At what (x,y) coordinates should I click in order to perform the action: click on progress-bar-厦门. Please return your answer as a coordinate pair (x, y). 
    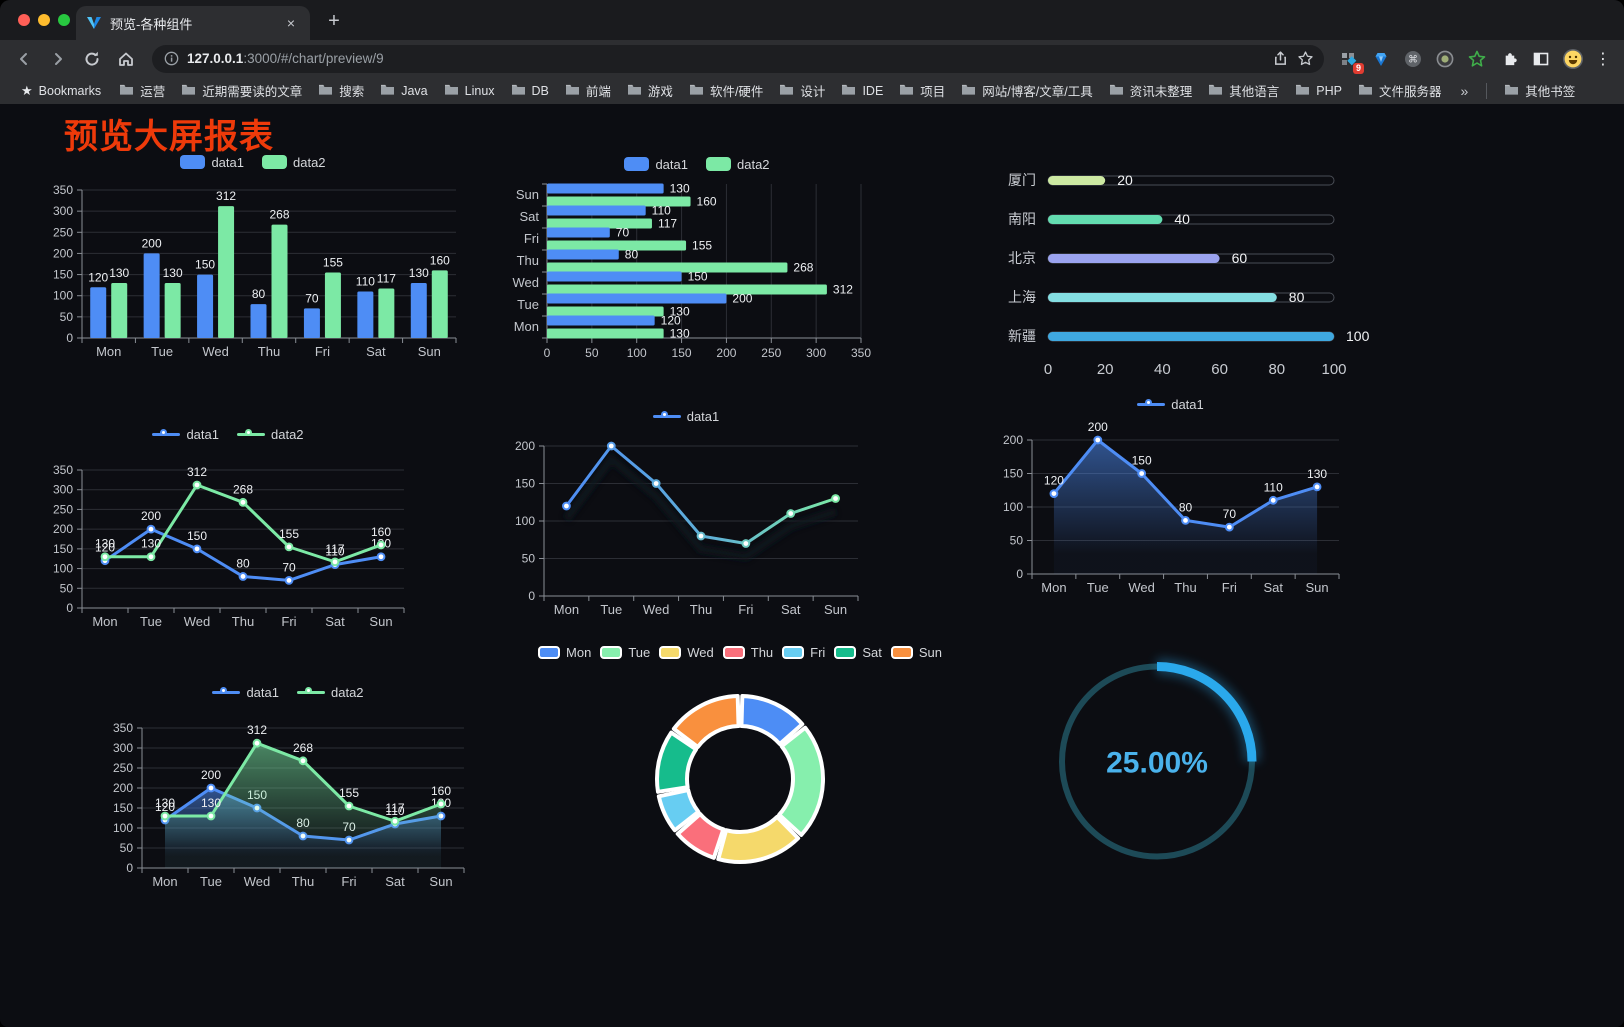
    Looking at the image, I should click on (1077, 180).